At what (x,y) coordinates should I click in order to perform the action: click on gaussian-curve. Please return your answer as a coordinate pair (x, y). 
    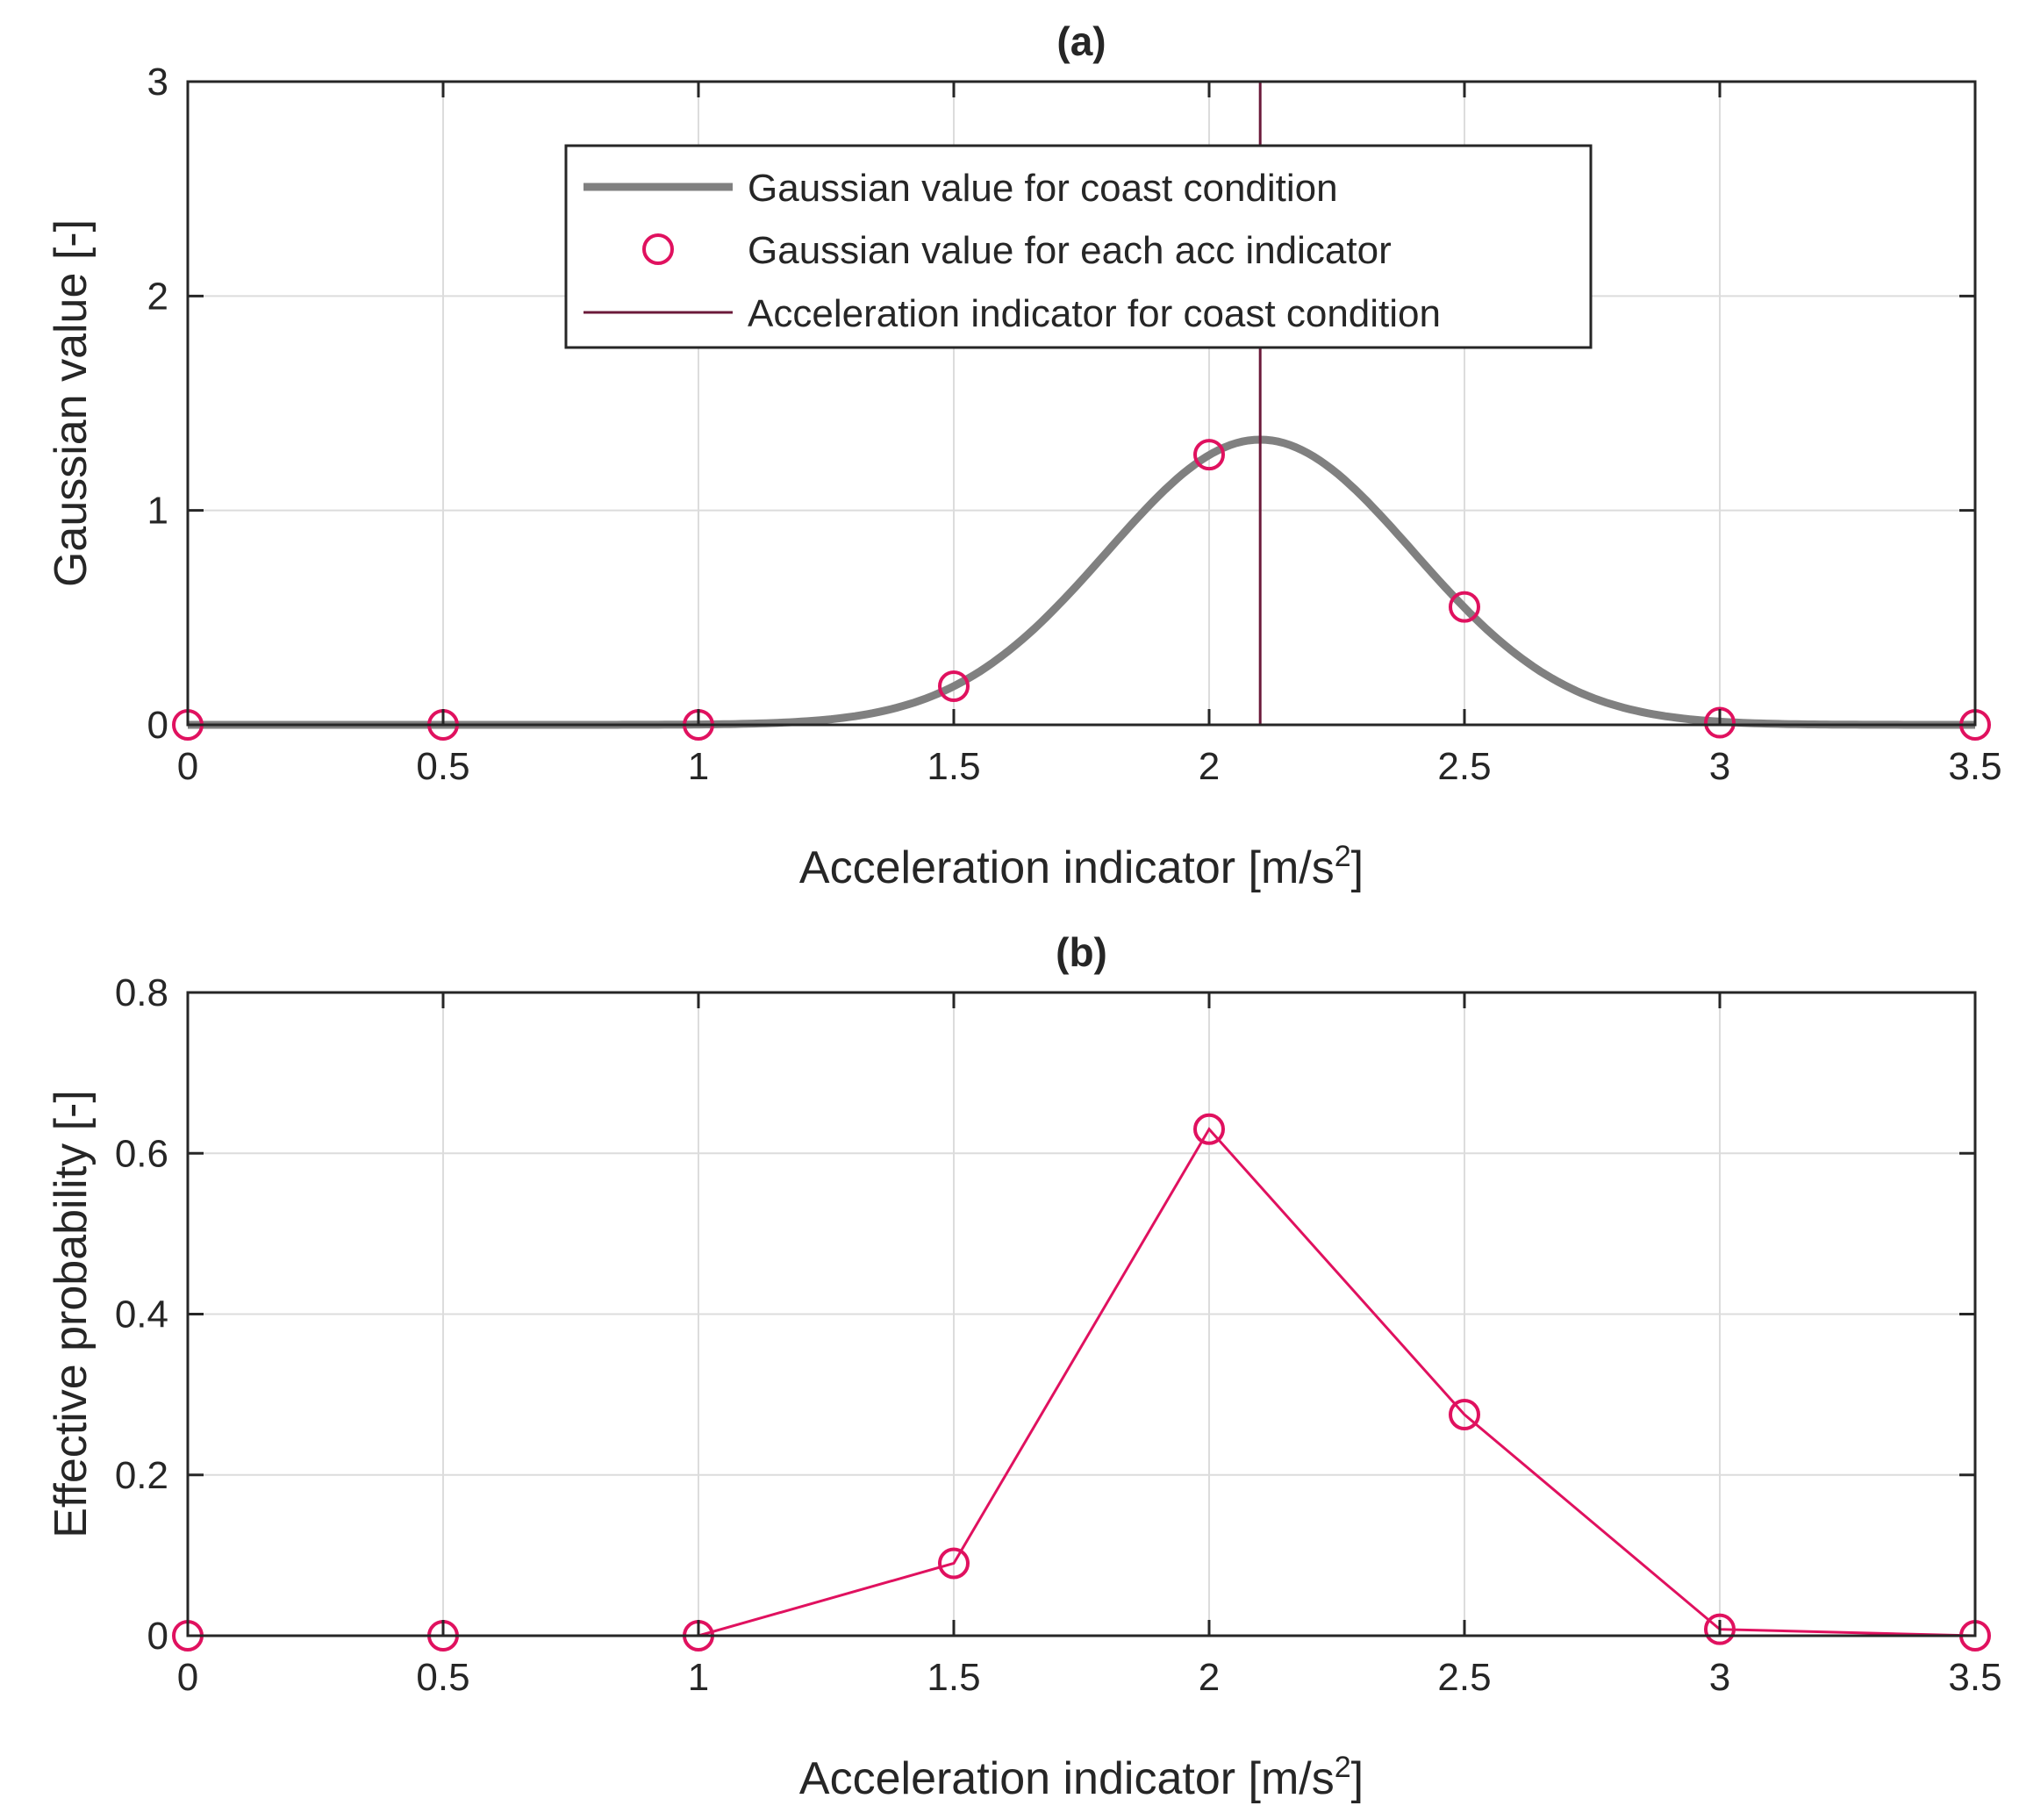
    Looking at the image, I should click on (1081, 582).